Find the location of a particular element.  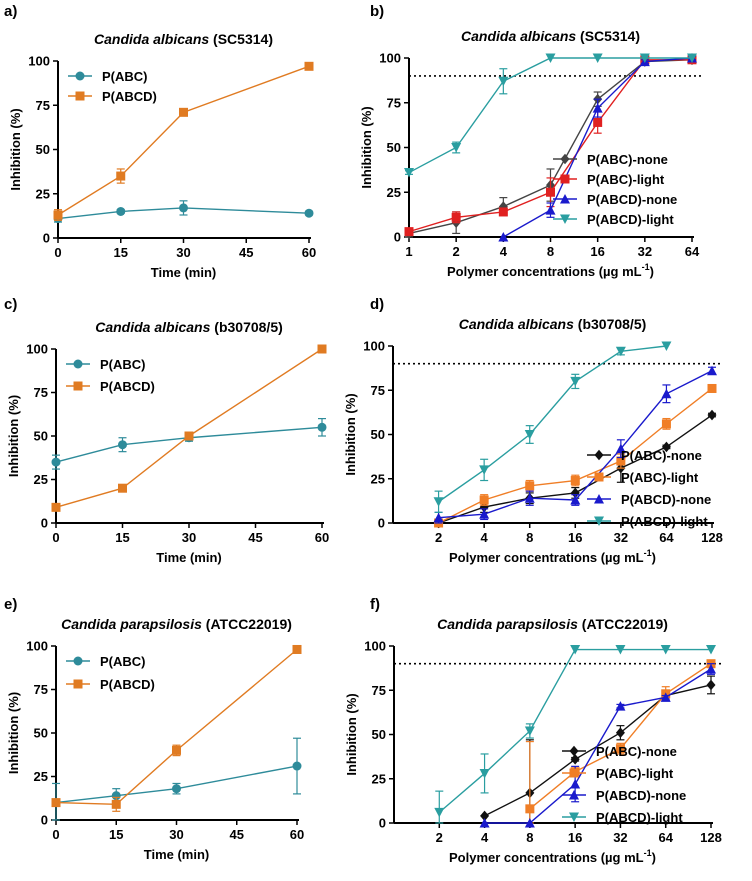

panel-label: d) is located at coordinates (377, 304).